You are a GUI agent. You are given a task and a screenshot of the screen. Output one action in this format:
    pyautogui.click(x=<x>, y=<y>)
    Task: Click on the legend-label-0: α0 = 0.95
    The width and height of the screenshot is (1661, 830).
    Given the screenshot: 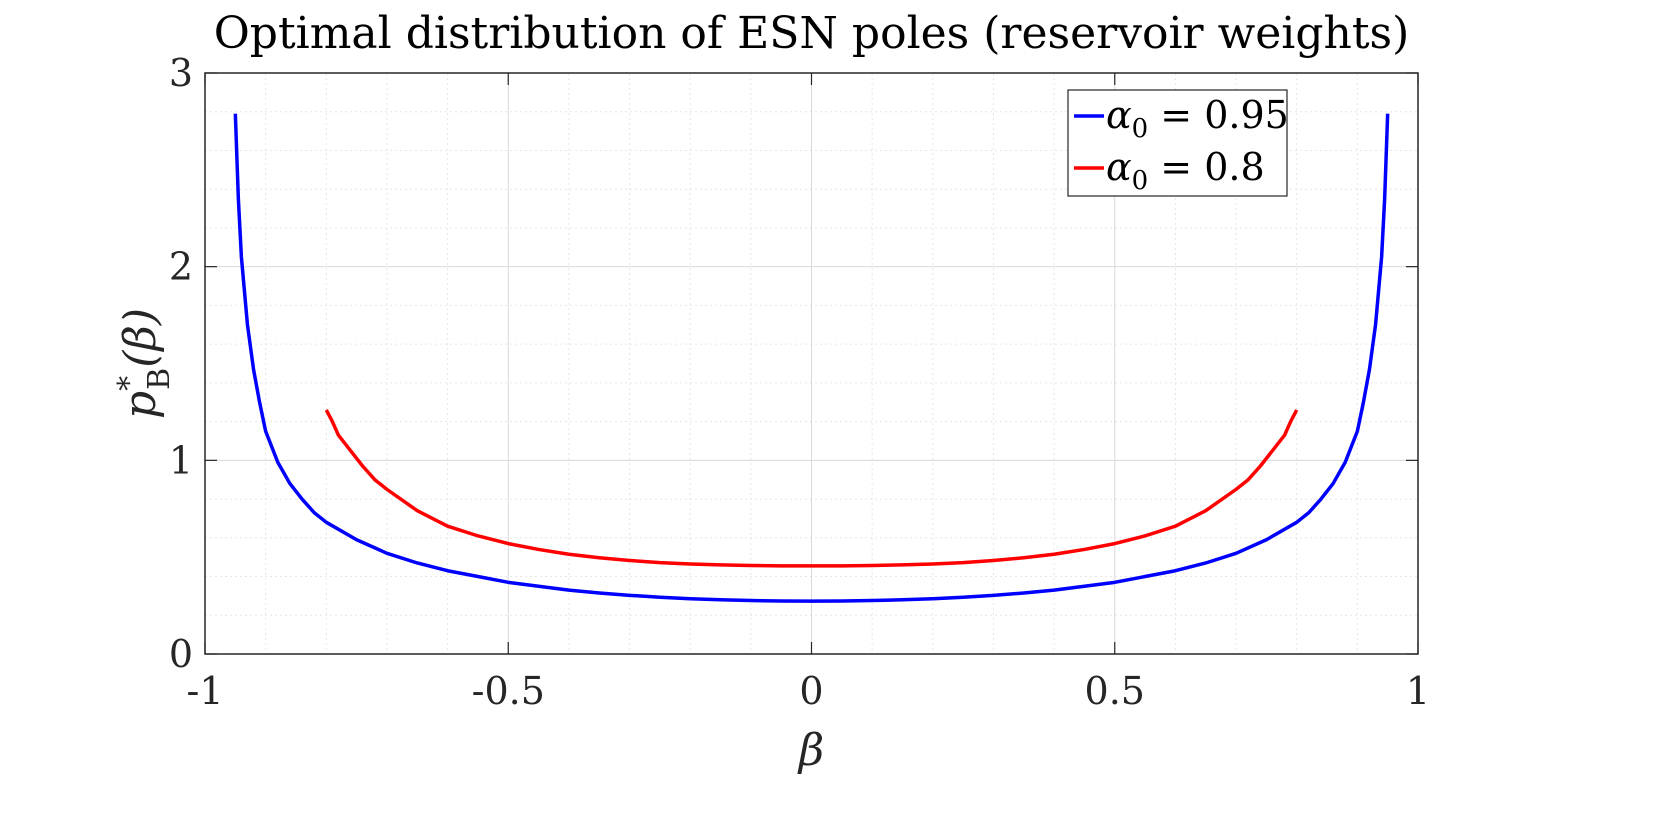 What is the action you would take?
    pyautogui.click(x=1197, y=118)
    